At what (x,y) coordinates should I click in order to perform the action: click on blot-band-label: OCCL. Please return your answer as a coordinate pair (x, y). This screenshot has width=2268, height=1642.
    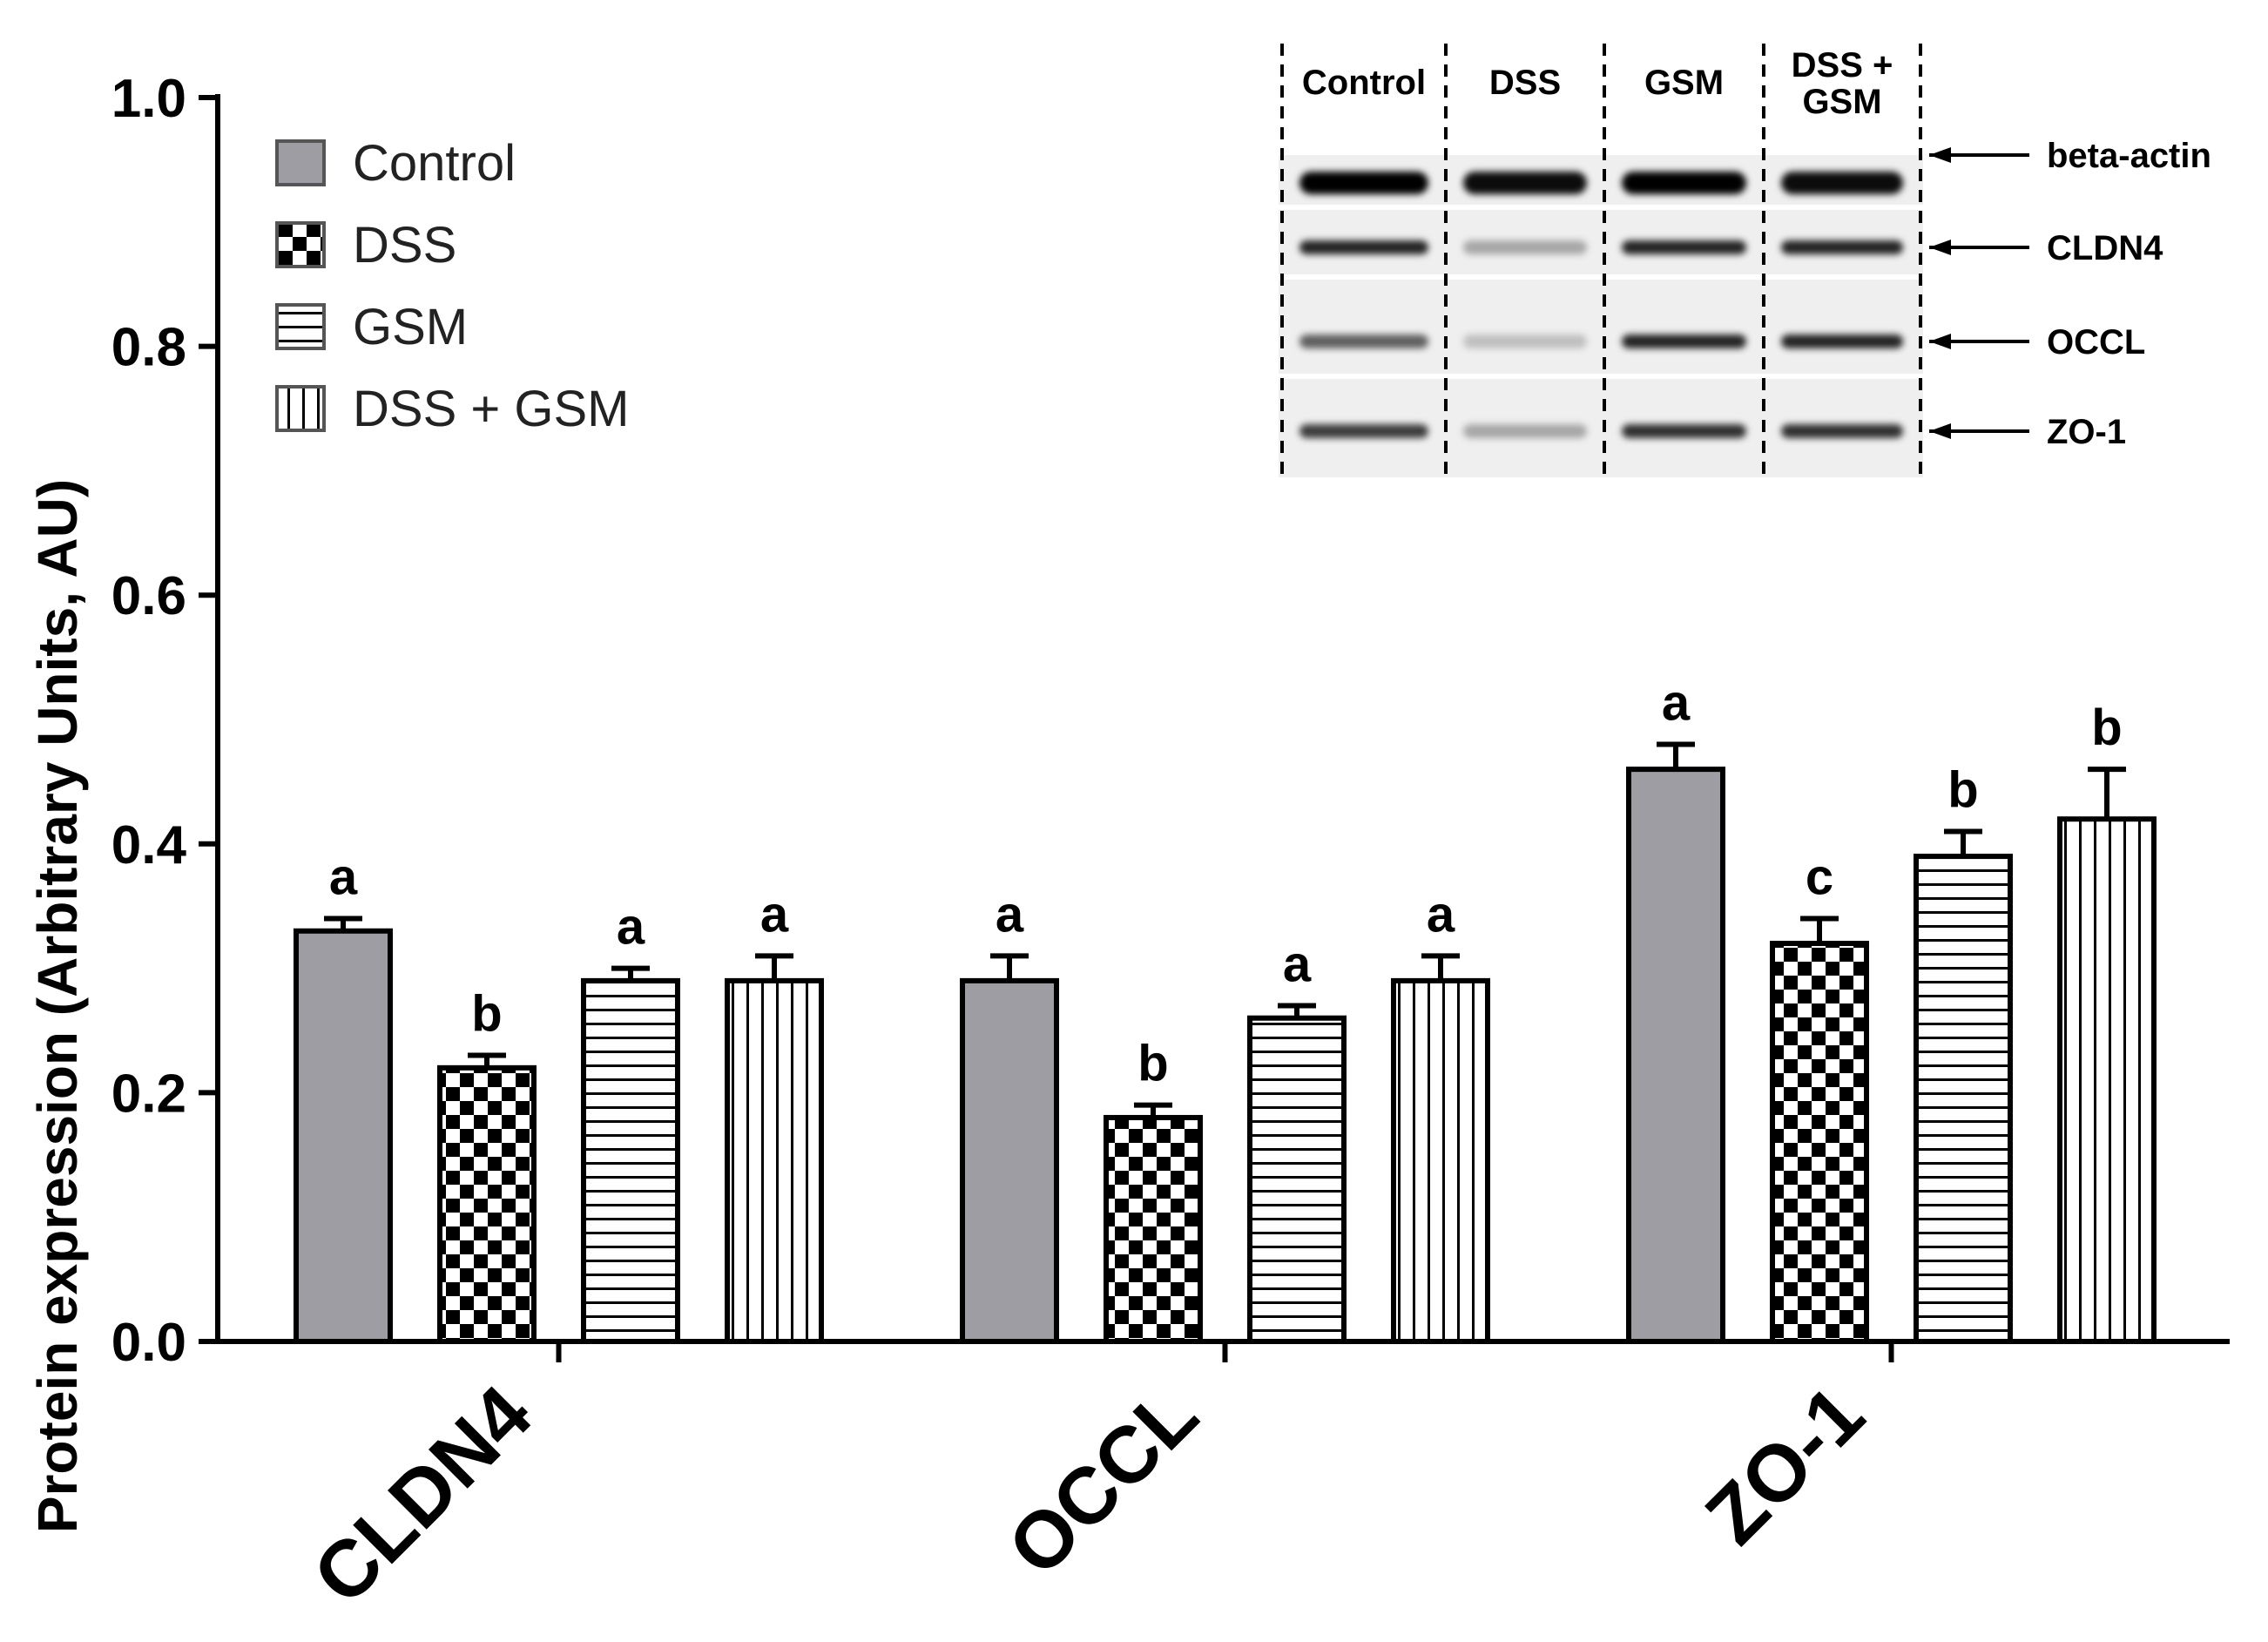
    Looking at the image, I should click on (2096, 342).